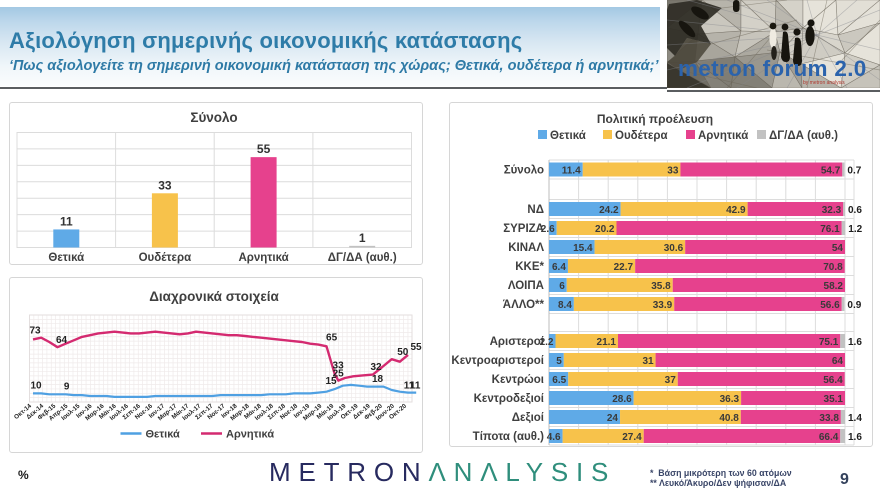 This screenshot has width=880, height=495. Describe the element at coordinates (830, 305) in the screenshot. I see `svg-text: 56.6` at that location.